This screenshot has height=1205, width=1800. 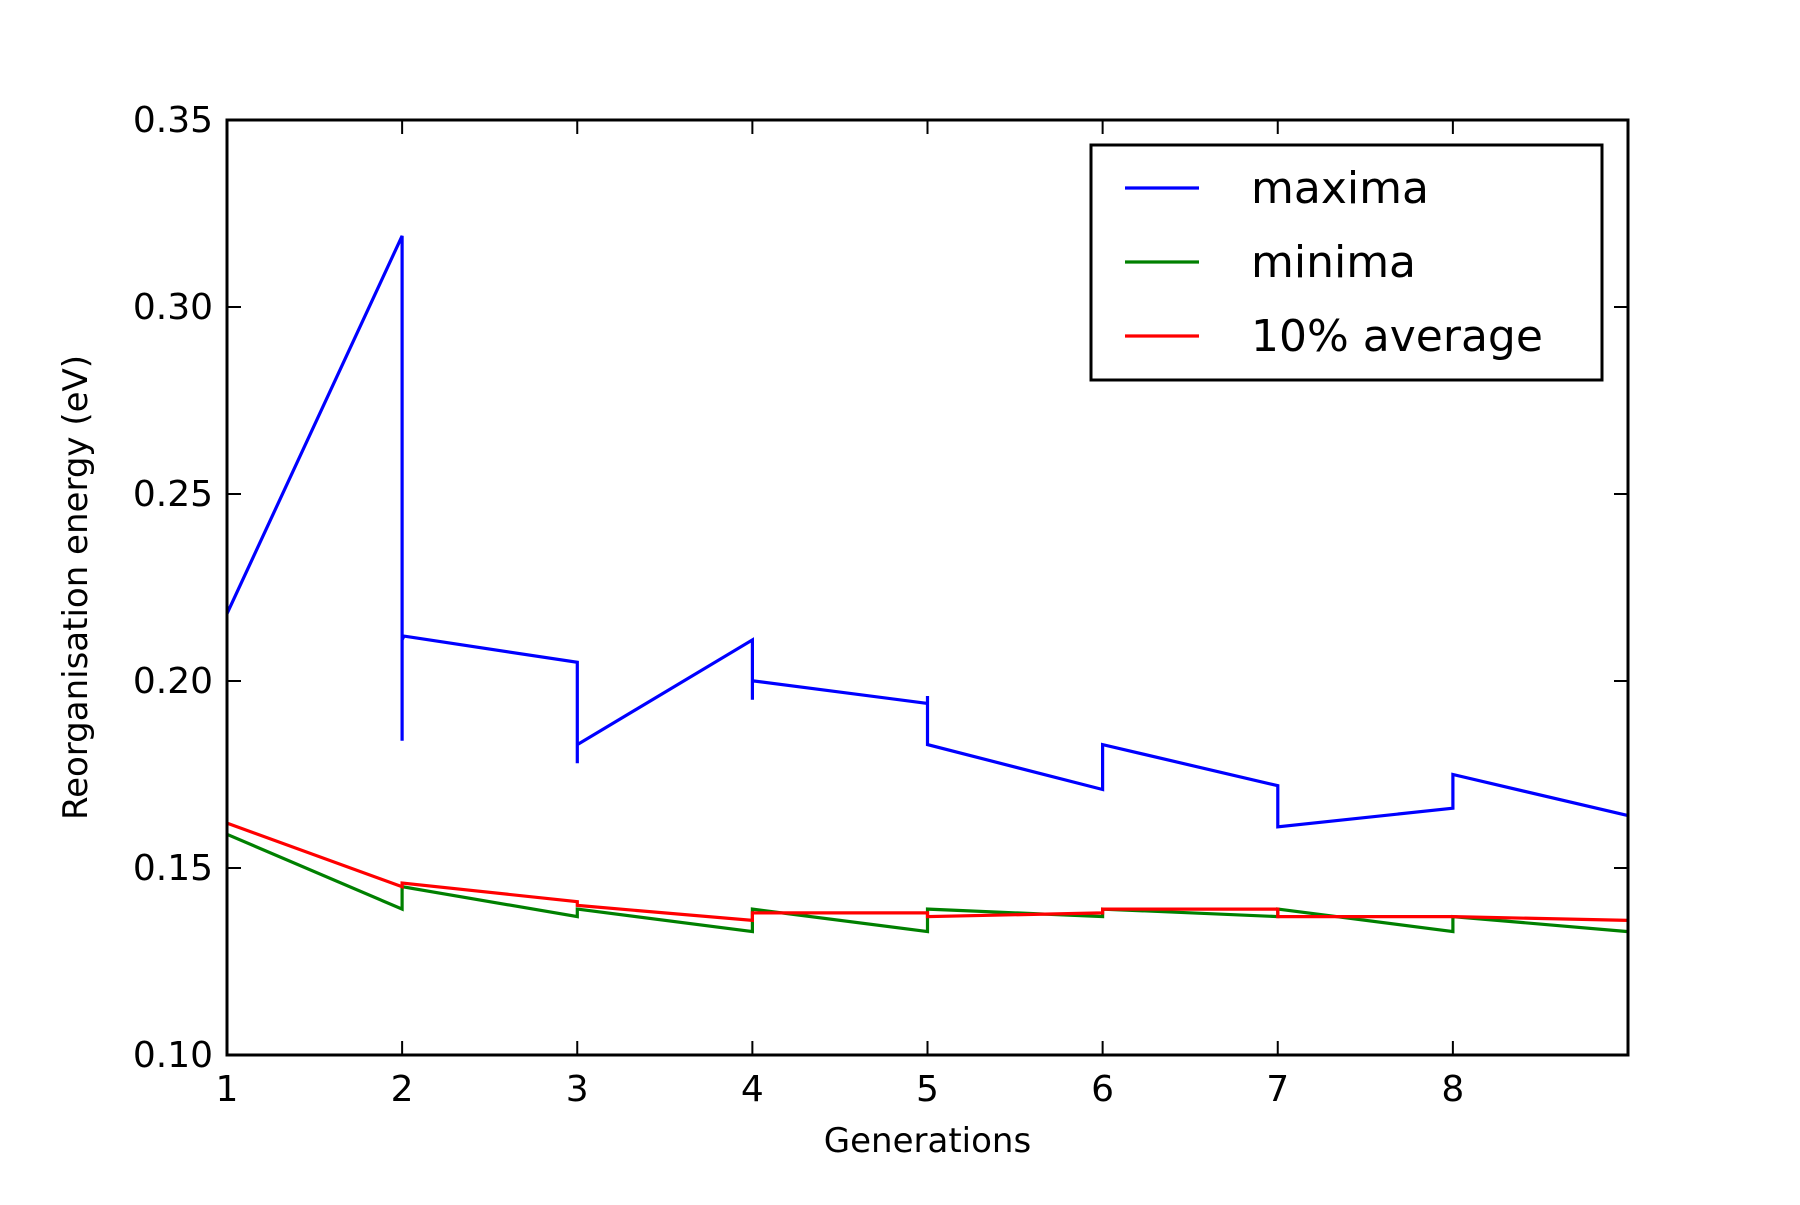 What do you see at coordinates (577, 1089) in the screenshot?
I see `x-tick-label: 3` at bounding box center [577, 1089].